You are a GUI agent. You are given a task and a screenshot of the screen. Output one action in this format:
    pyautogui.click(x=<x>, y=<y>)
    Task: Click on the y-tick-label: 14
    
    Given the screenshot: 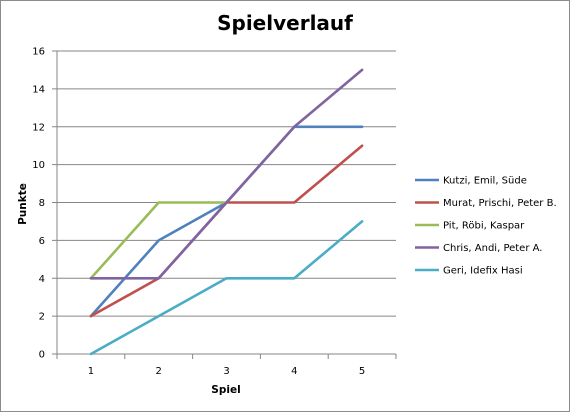 What is the action you would take?
    pyautogui.click(x=38, y=89)
    